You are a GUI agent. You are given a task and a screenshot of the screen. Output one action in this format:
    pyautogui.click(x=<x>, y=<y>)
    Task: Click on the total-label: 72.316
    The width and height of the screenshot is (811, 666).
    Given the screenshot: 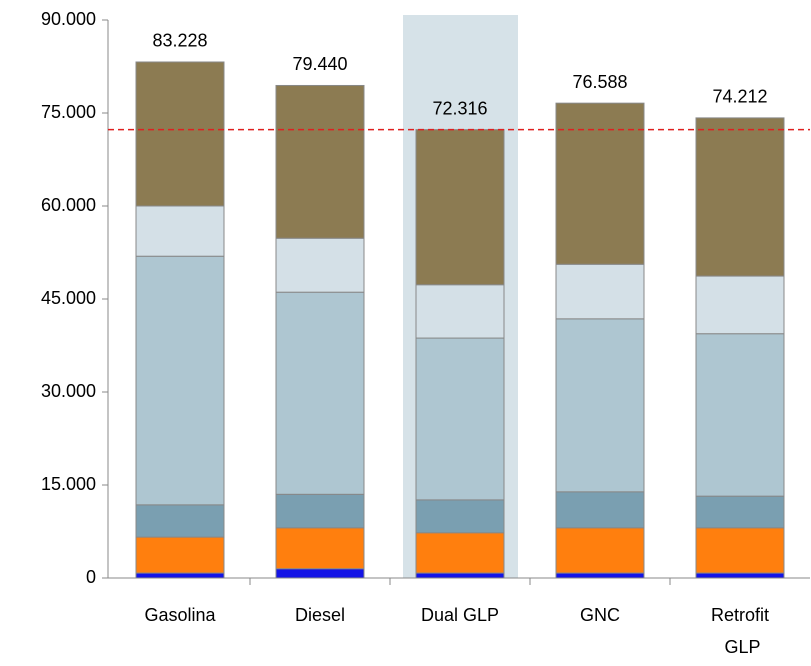 What is the action you would take?
    pyautogui.click(x=459, y=108)
    